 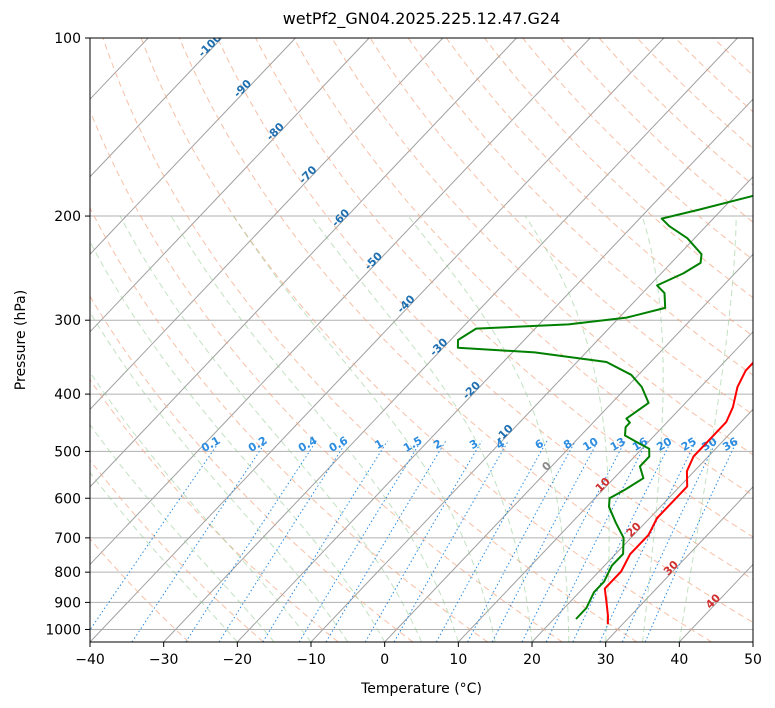 I want to click on y-axis-label: Pressure (hPa), so click(x=21, y=340).